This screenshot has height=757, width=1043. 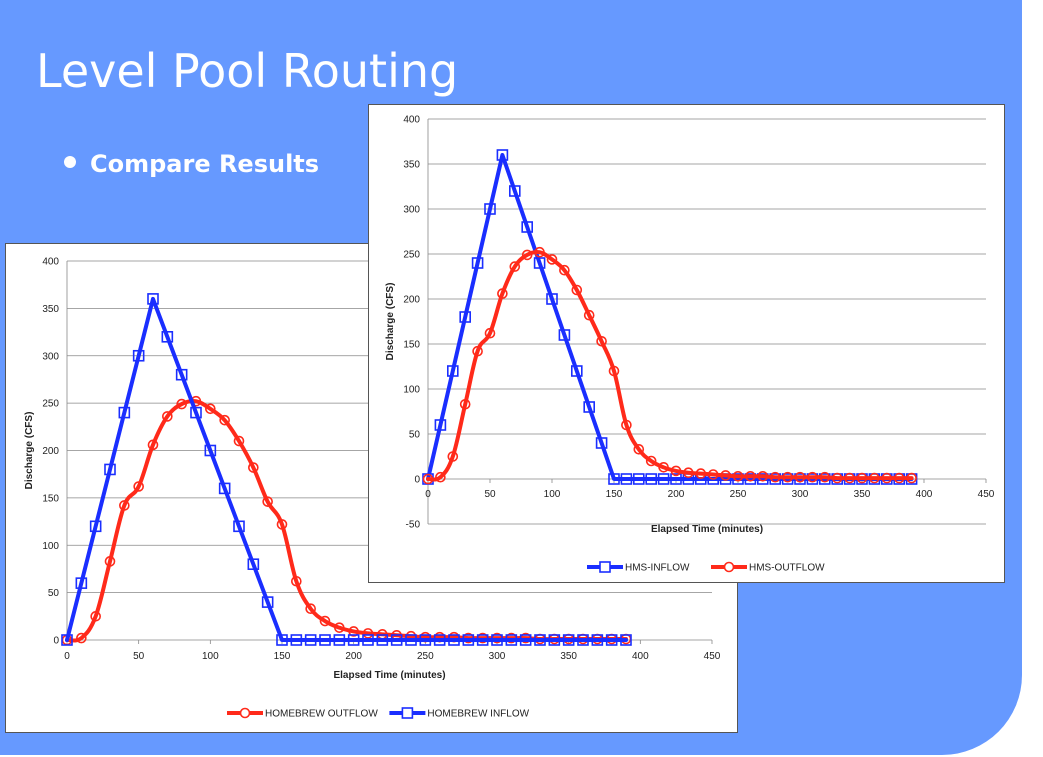 I want to click on hms-chart-legend-hms-outflow-label: HMS-OUTFLOW, so click(x=787, y=568).